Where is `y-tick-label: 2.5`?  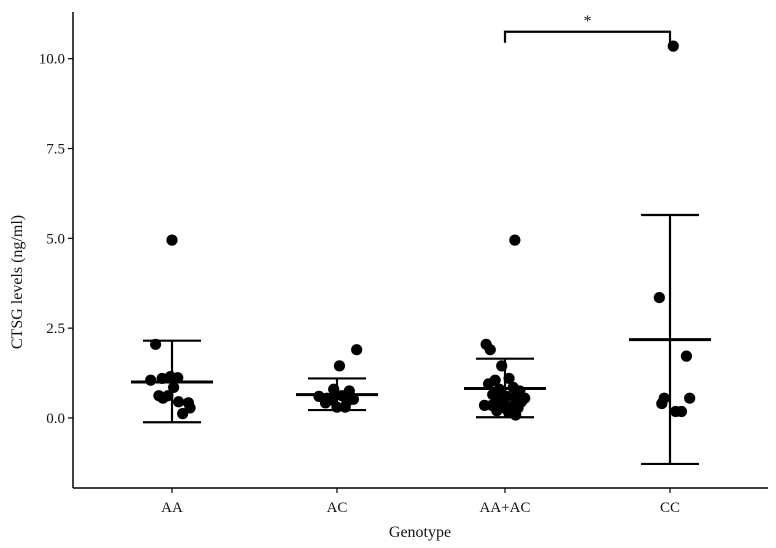
y-tick-label: 2.5 is located at coordinates (55, 329).